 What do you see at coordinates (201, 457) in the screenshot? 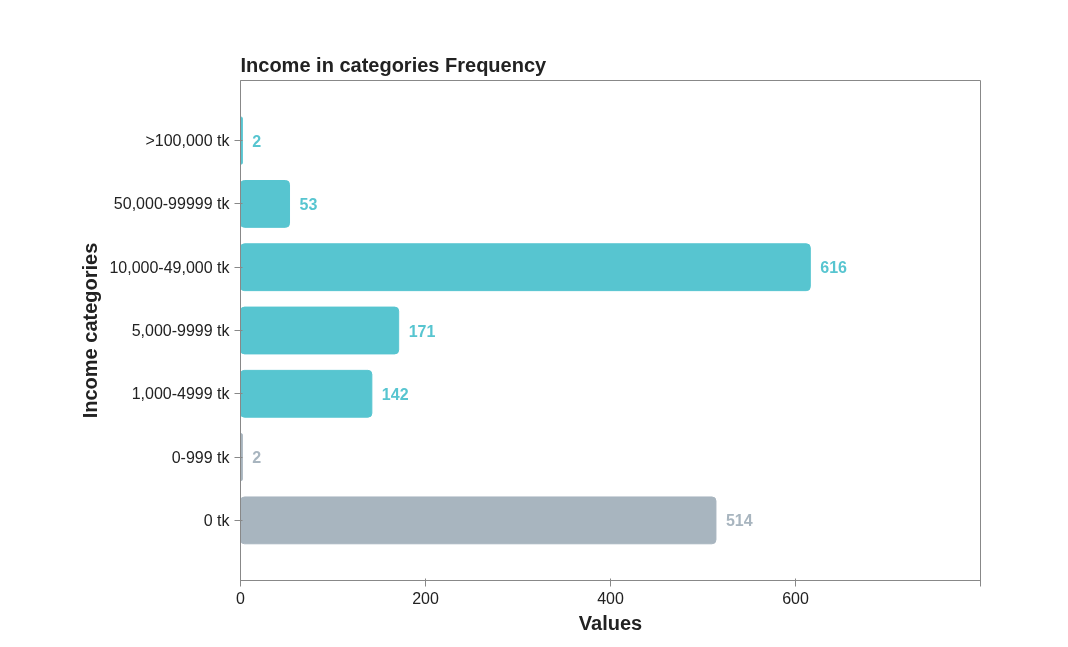
I see `y-tick-label: 0-999 tk` at bounding box center [201, 457].